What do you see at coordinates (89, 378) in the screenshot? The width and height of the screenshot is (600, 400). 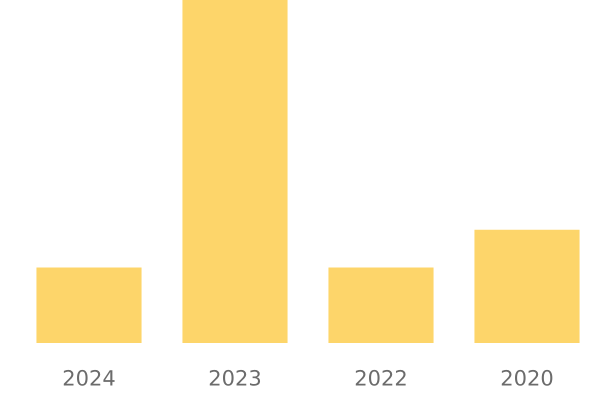 I see `x-tick-label: 2024` at bounding box center [89, 378].